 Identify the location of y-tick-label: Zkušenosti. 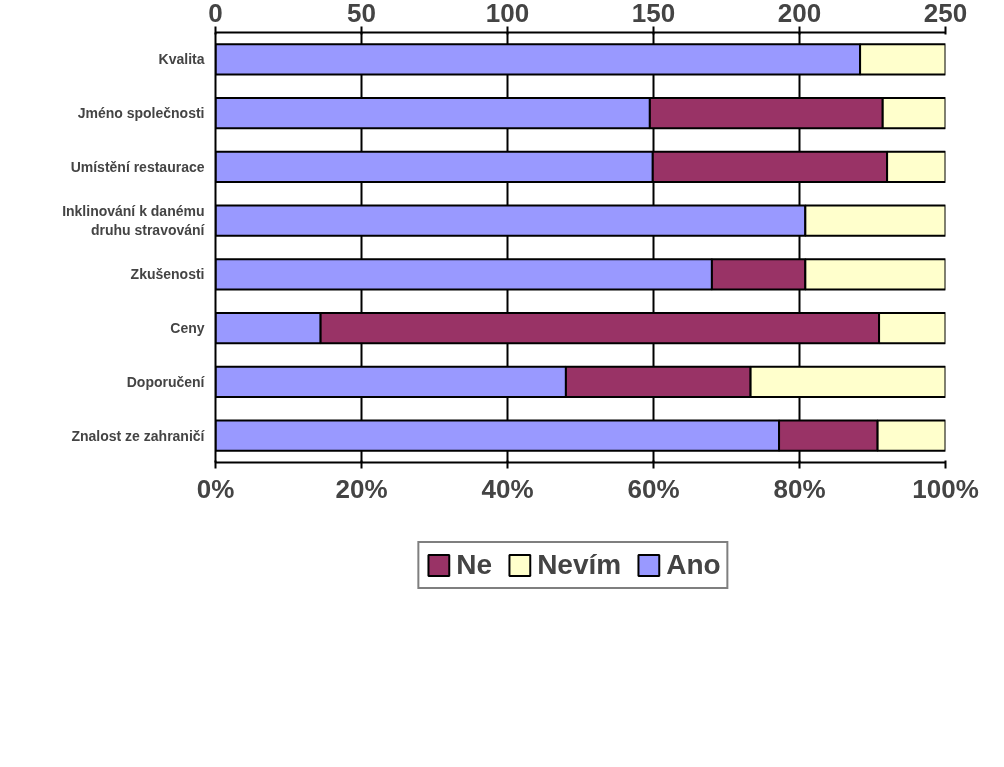
(167, 274).